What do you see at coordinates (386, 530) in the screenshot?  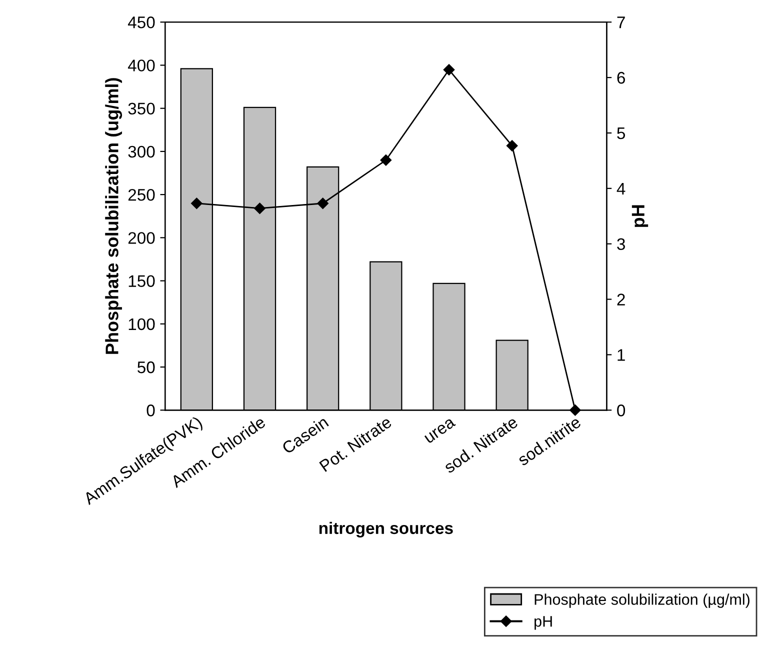 I see `x-axis-title: nitrogen sources` at bounding box center [386, 530].